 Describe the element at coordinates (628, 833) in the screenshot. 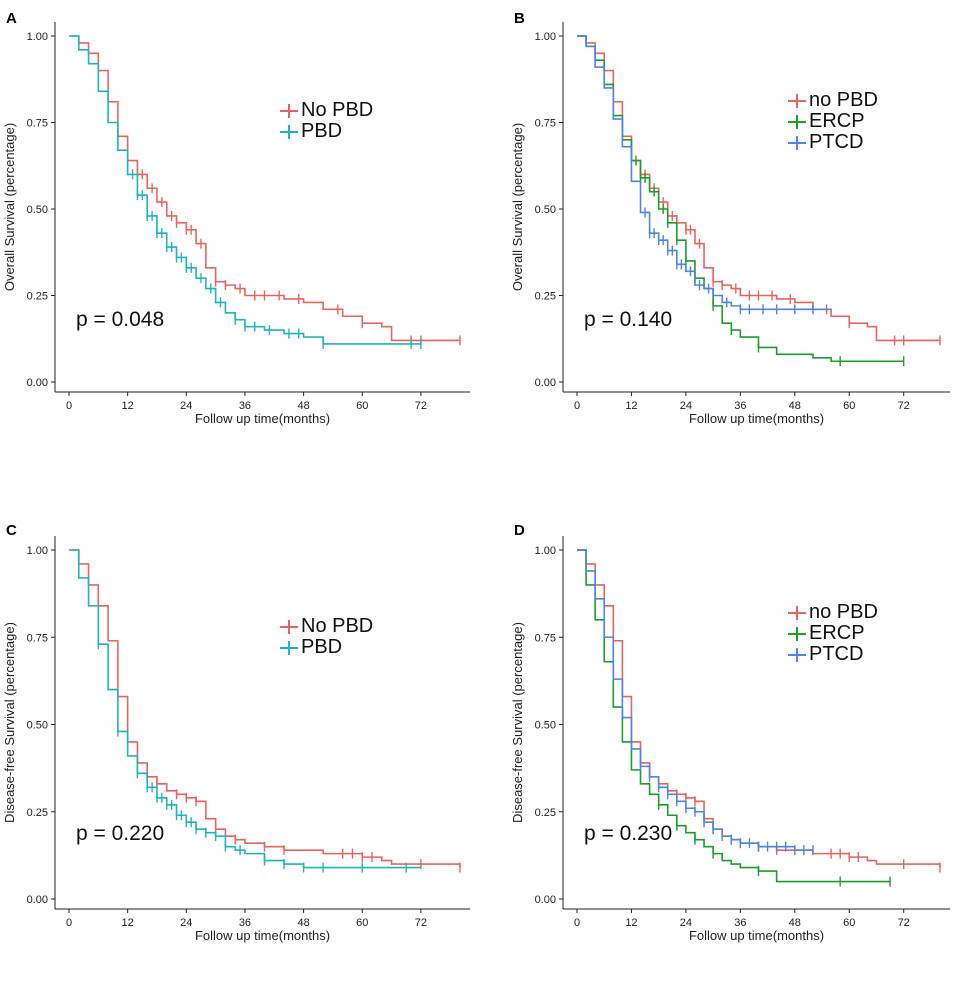

I see `p-value: p = 0.230` at that location.